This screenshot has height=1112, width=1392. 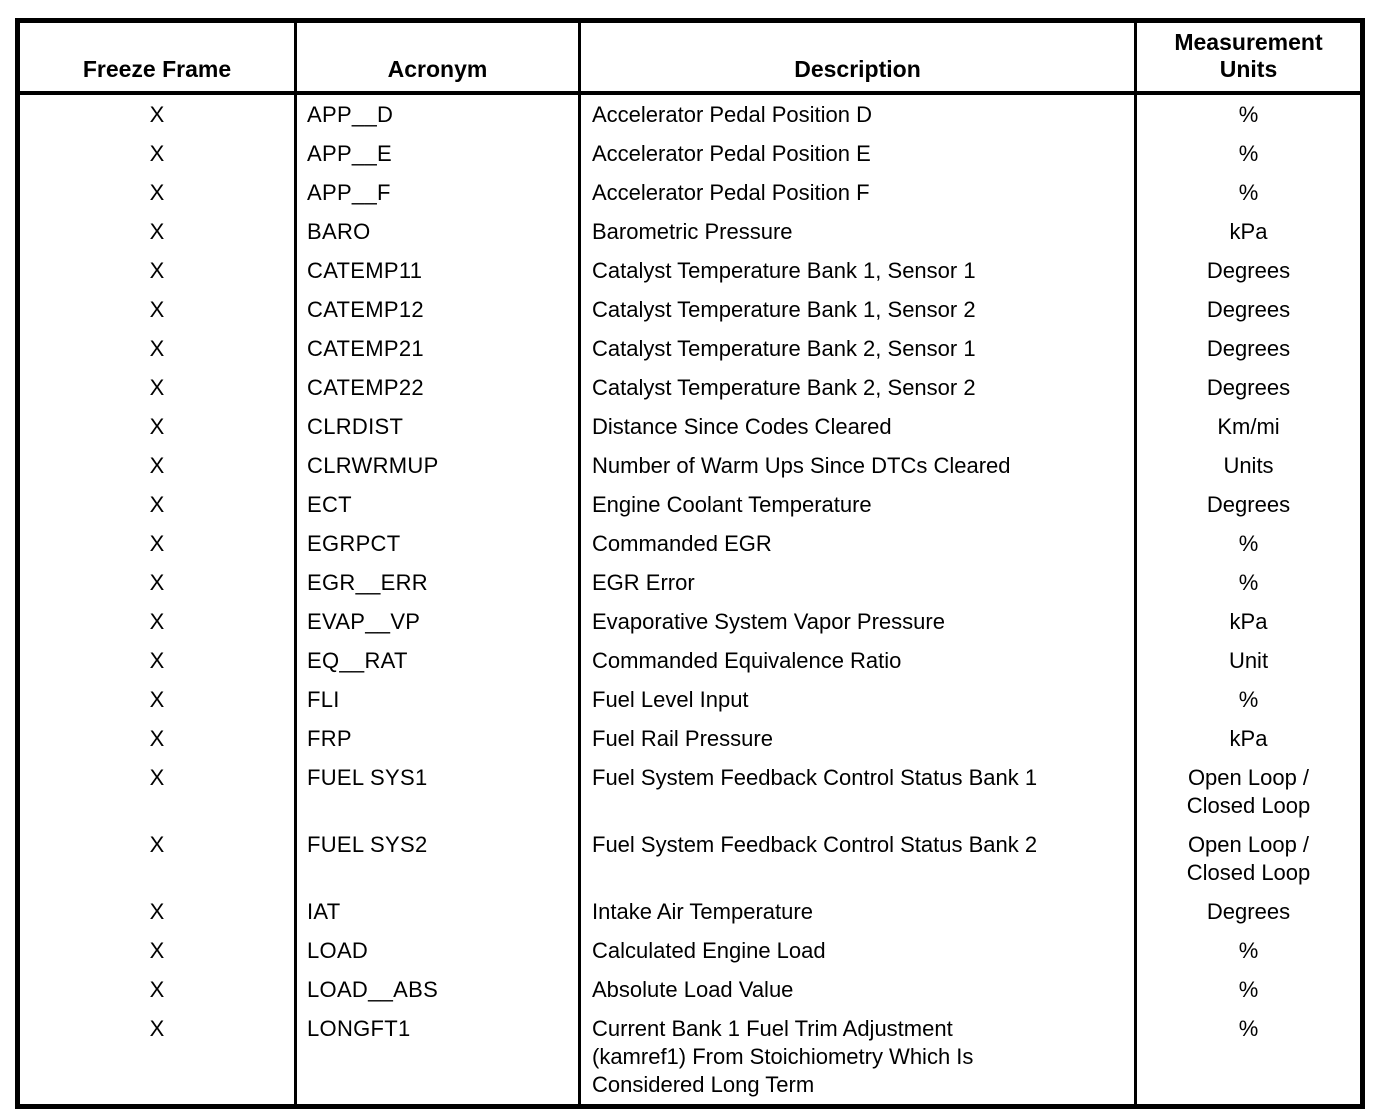 What do you see at coordinates (437, 270) in the screenshot?
I see `acronym-cell: CATEMP11` at bounding box center [437, 270].